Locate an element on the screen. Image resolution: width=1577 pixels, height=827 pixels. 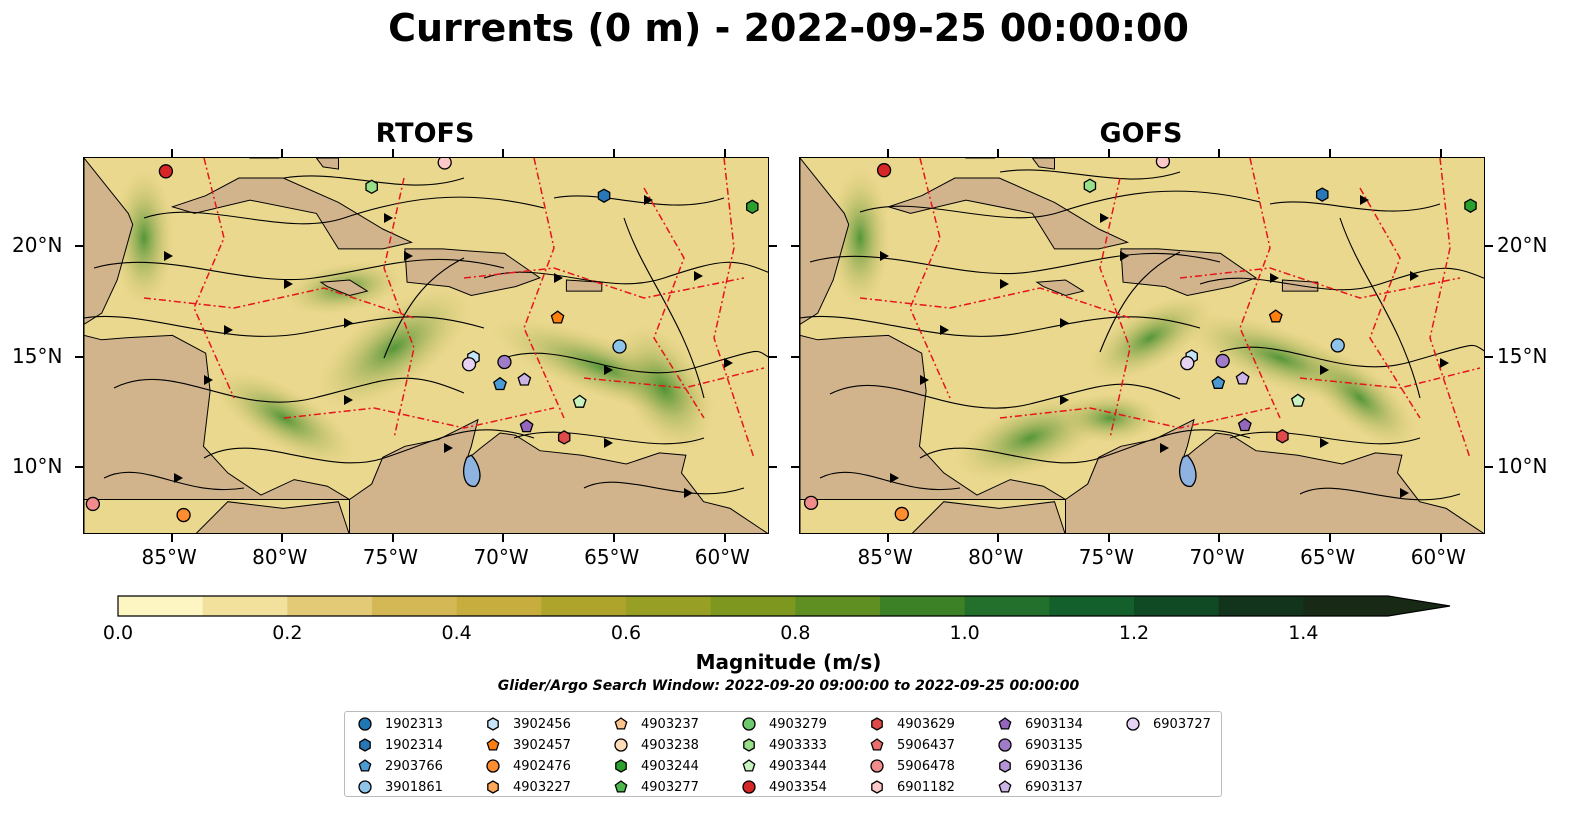
legend-label: 4903244 is located at coordinates (670, 766).